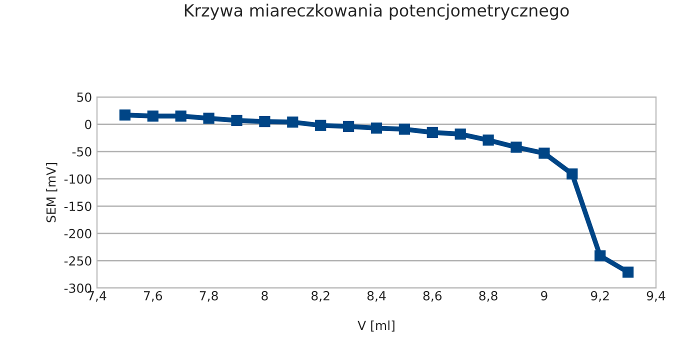 Image resolution: width=694 pixels, height=339 pixels. Describe the element at coordinates (488, 296) in the screenshot. I see `x-tick-label: 8,8` at that location.